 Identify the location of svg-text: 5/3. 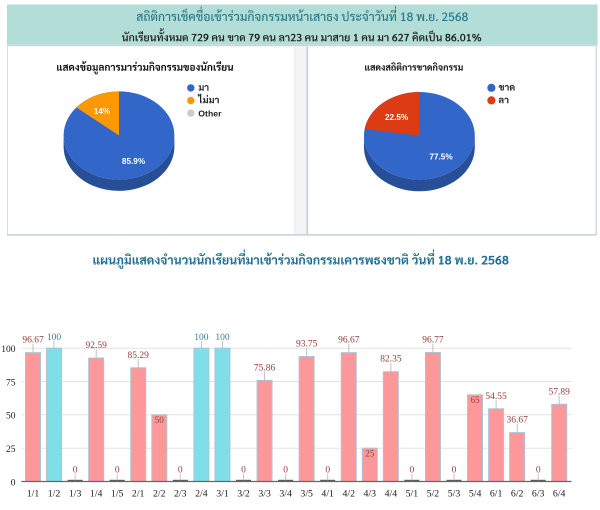
(454, 494).